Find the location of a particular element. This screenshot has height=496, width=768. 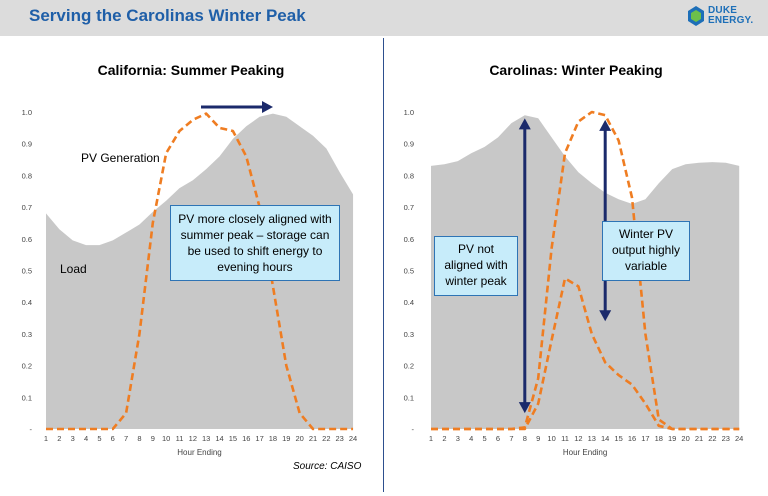

callout-line: aligned with is located at coordinates (476, 265).